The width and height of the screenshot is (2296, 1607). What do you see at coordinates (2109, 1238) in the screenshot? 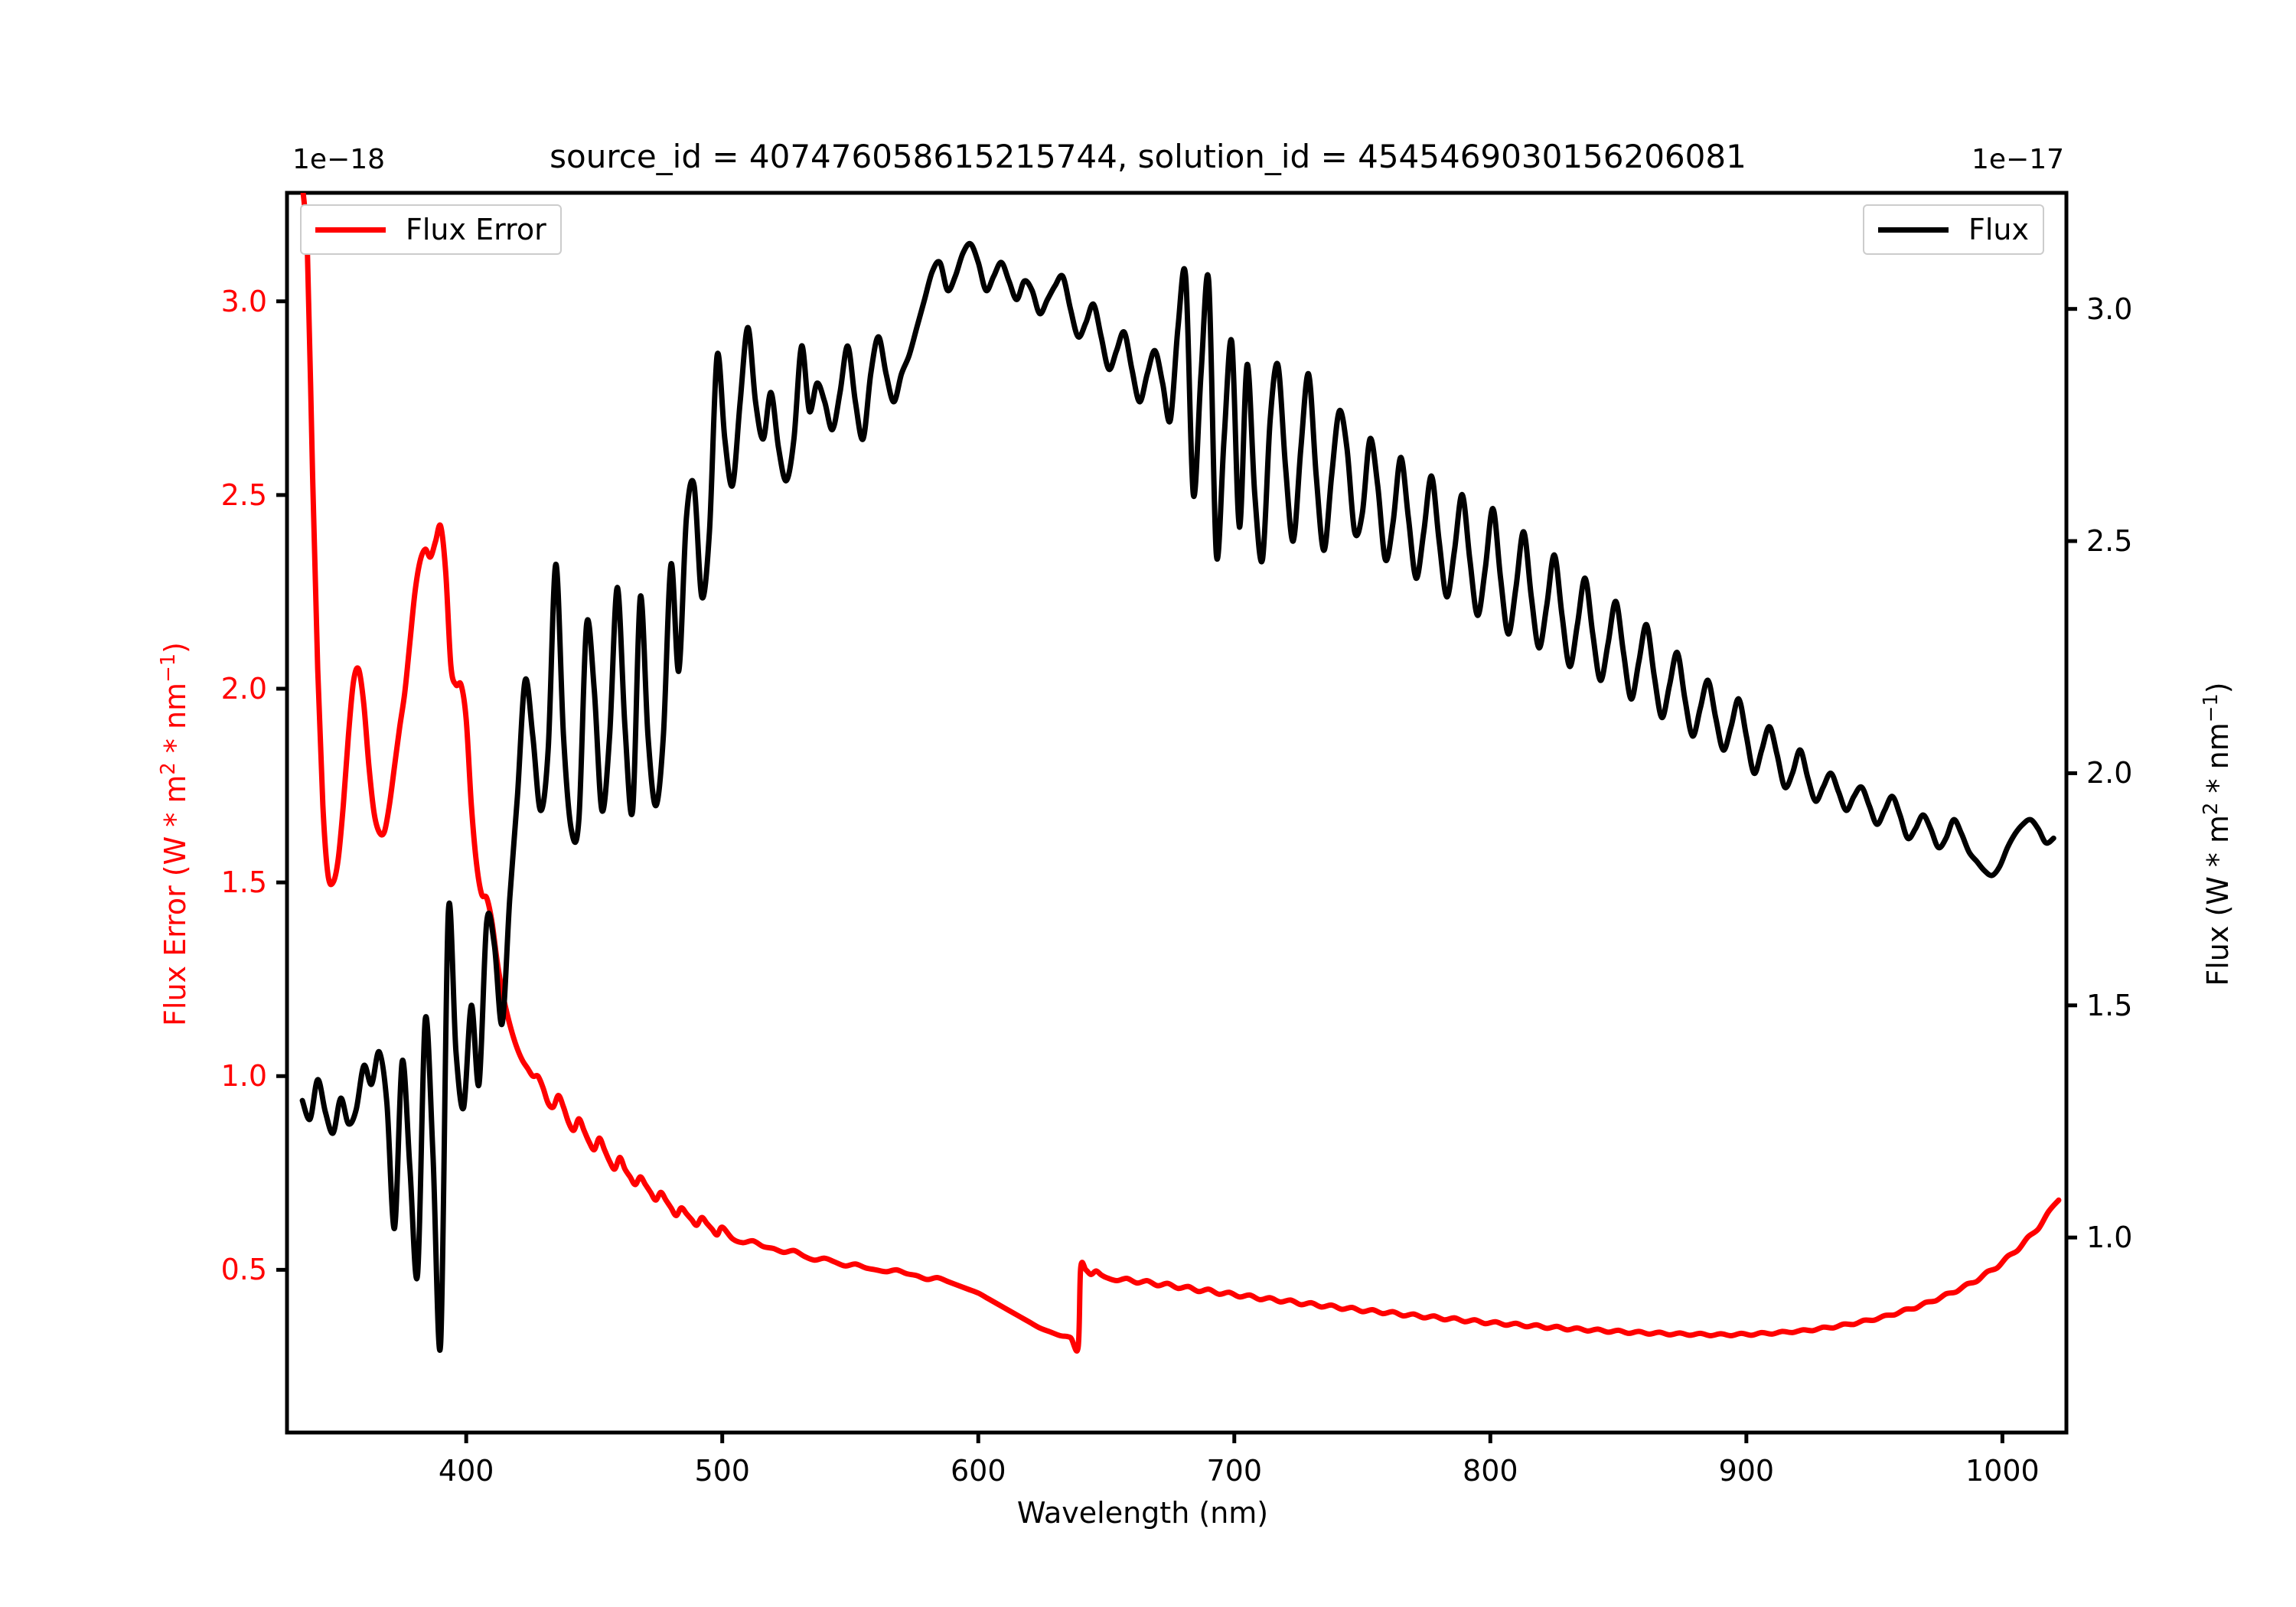
I see `right-y-tick-label: 1.0` at bounding box center [2109, 1238].